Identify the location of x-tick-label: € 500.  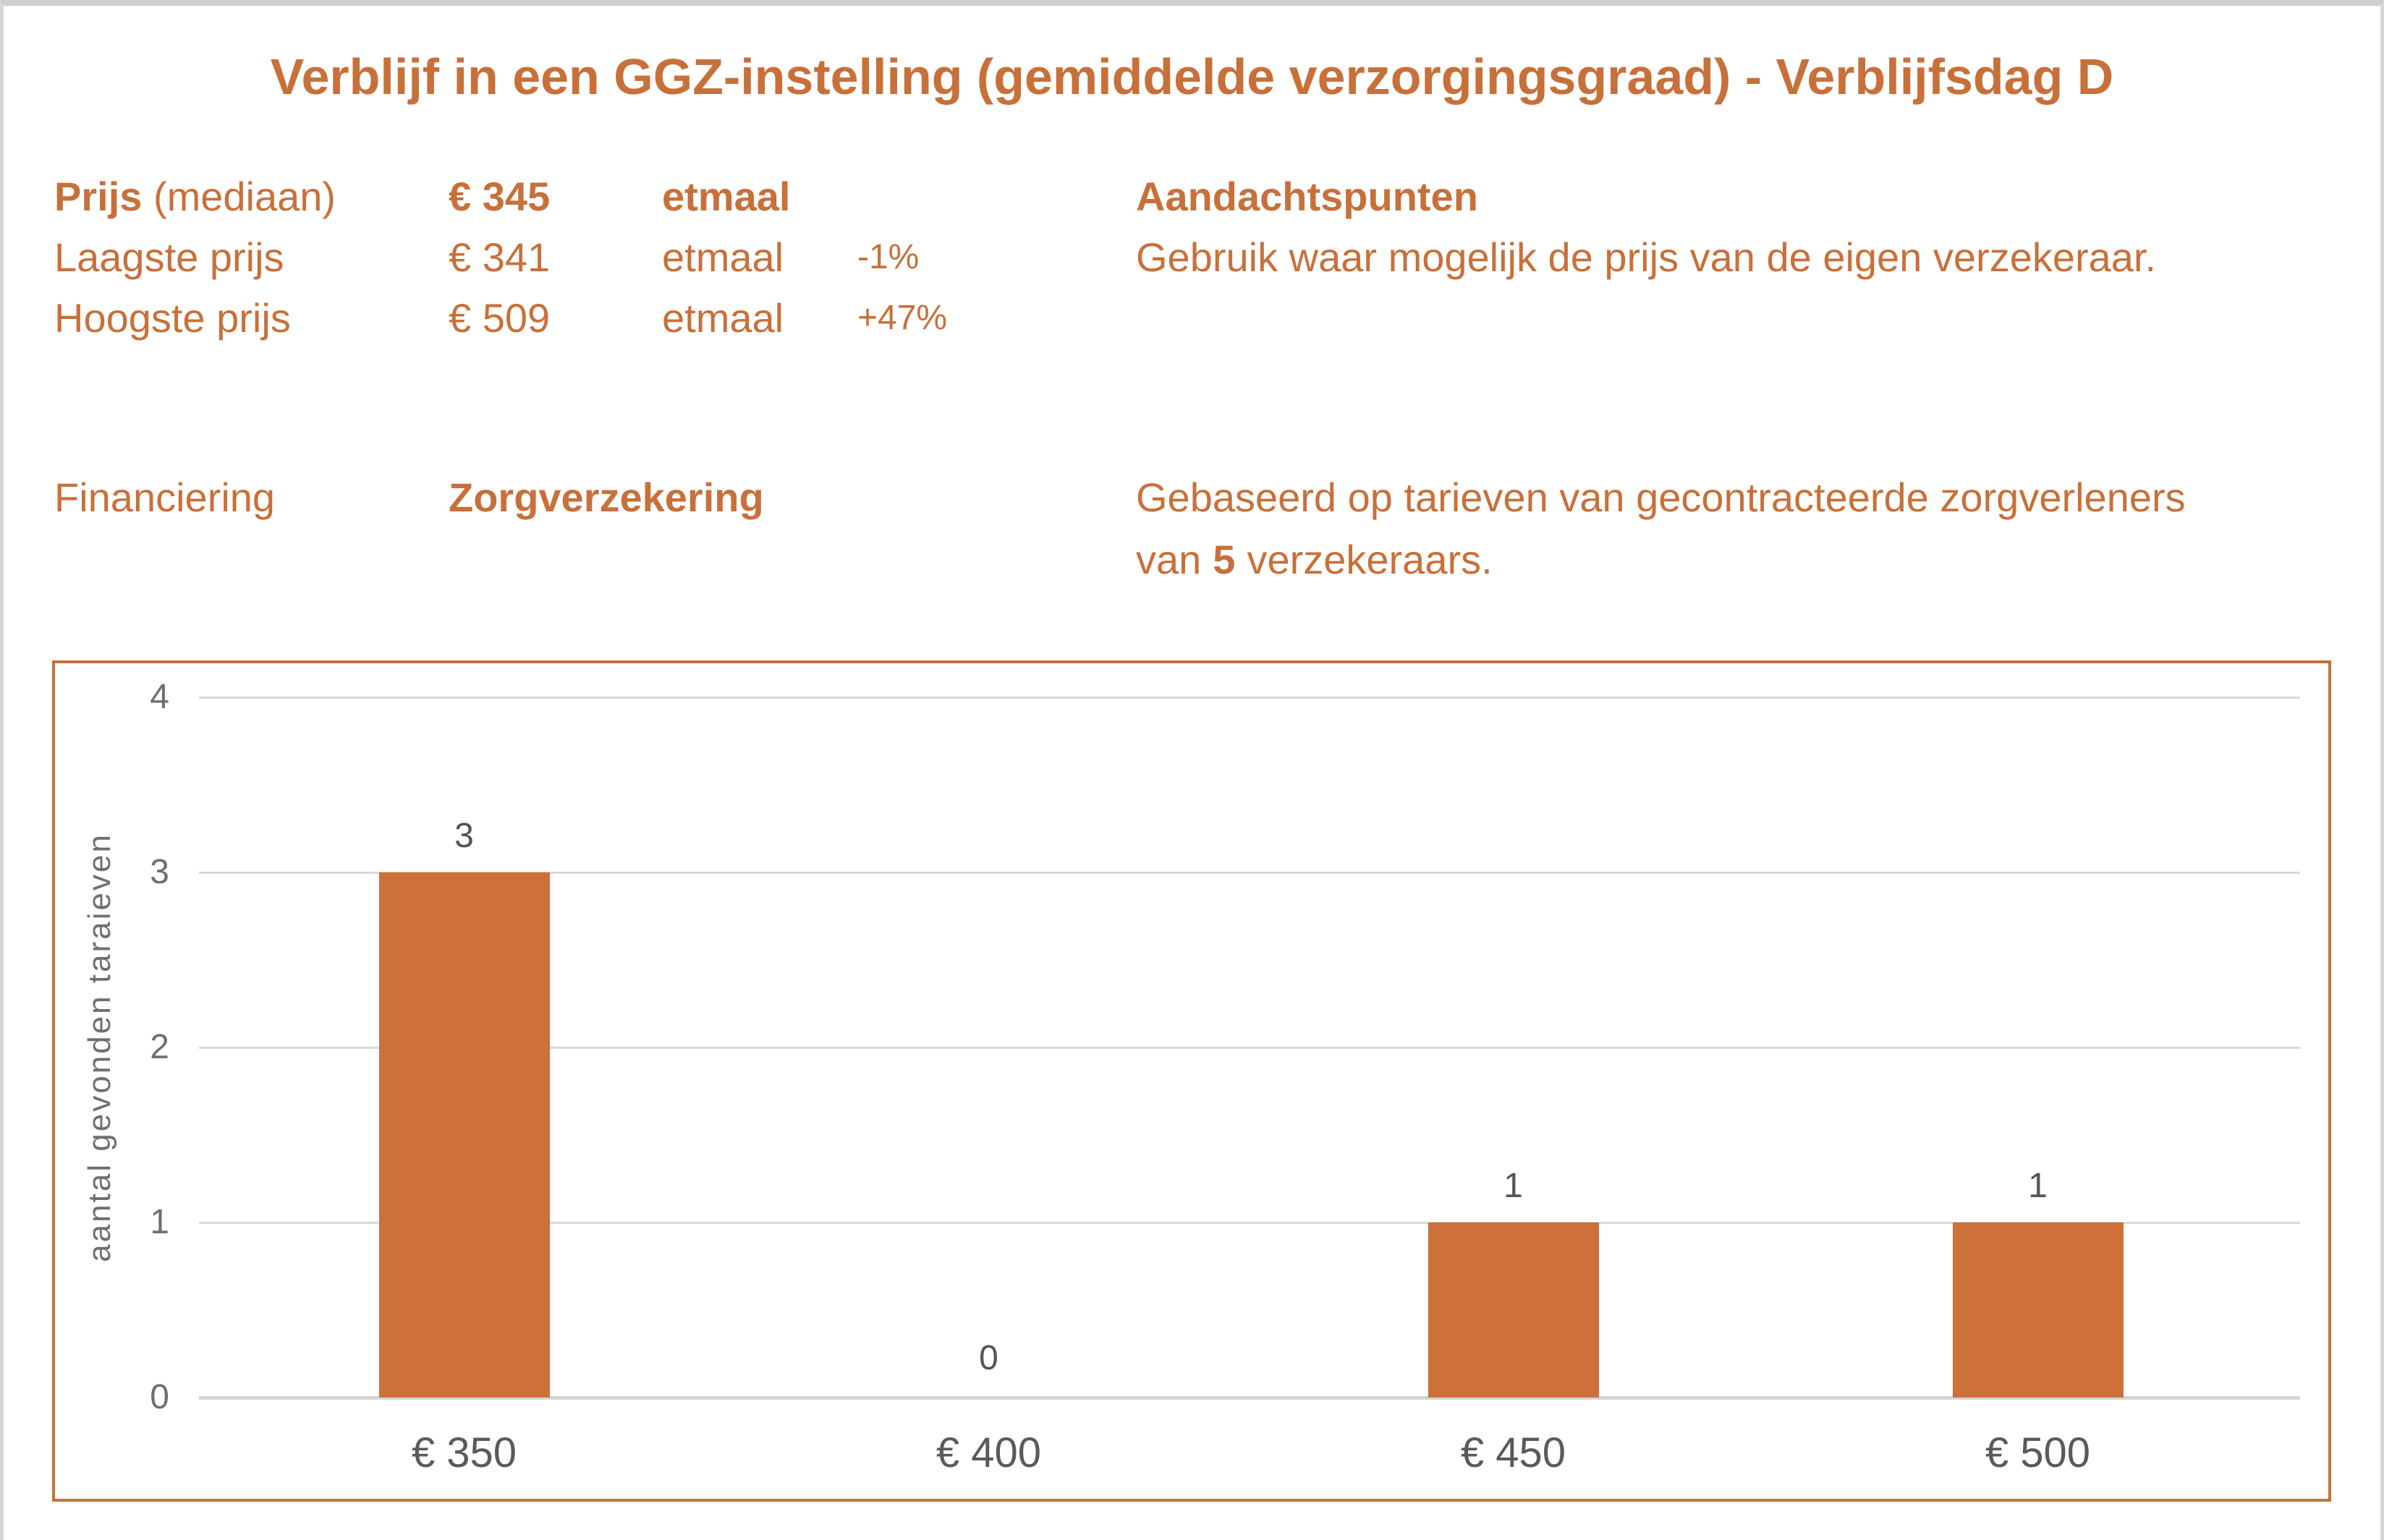
(2038, 1452).